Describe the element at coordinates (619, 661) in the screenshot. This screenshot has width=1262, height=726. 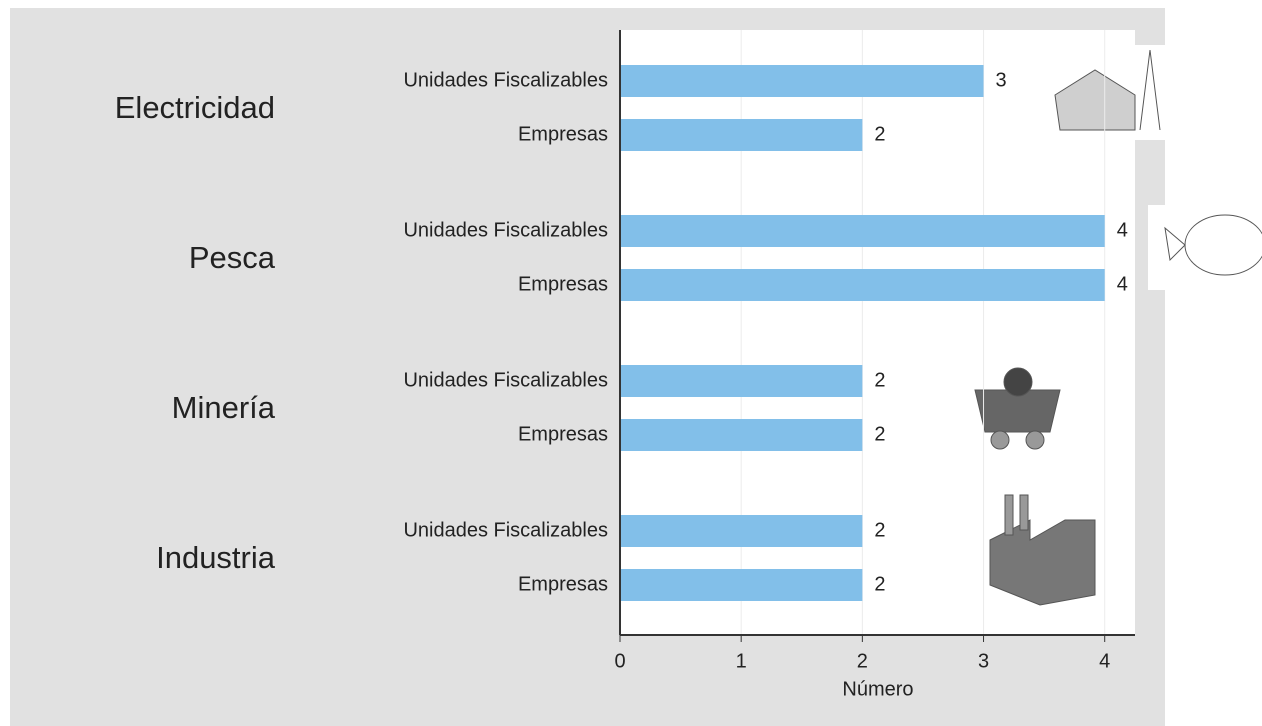
I see `x-tick-label: 0` at that location.